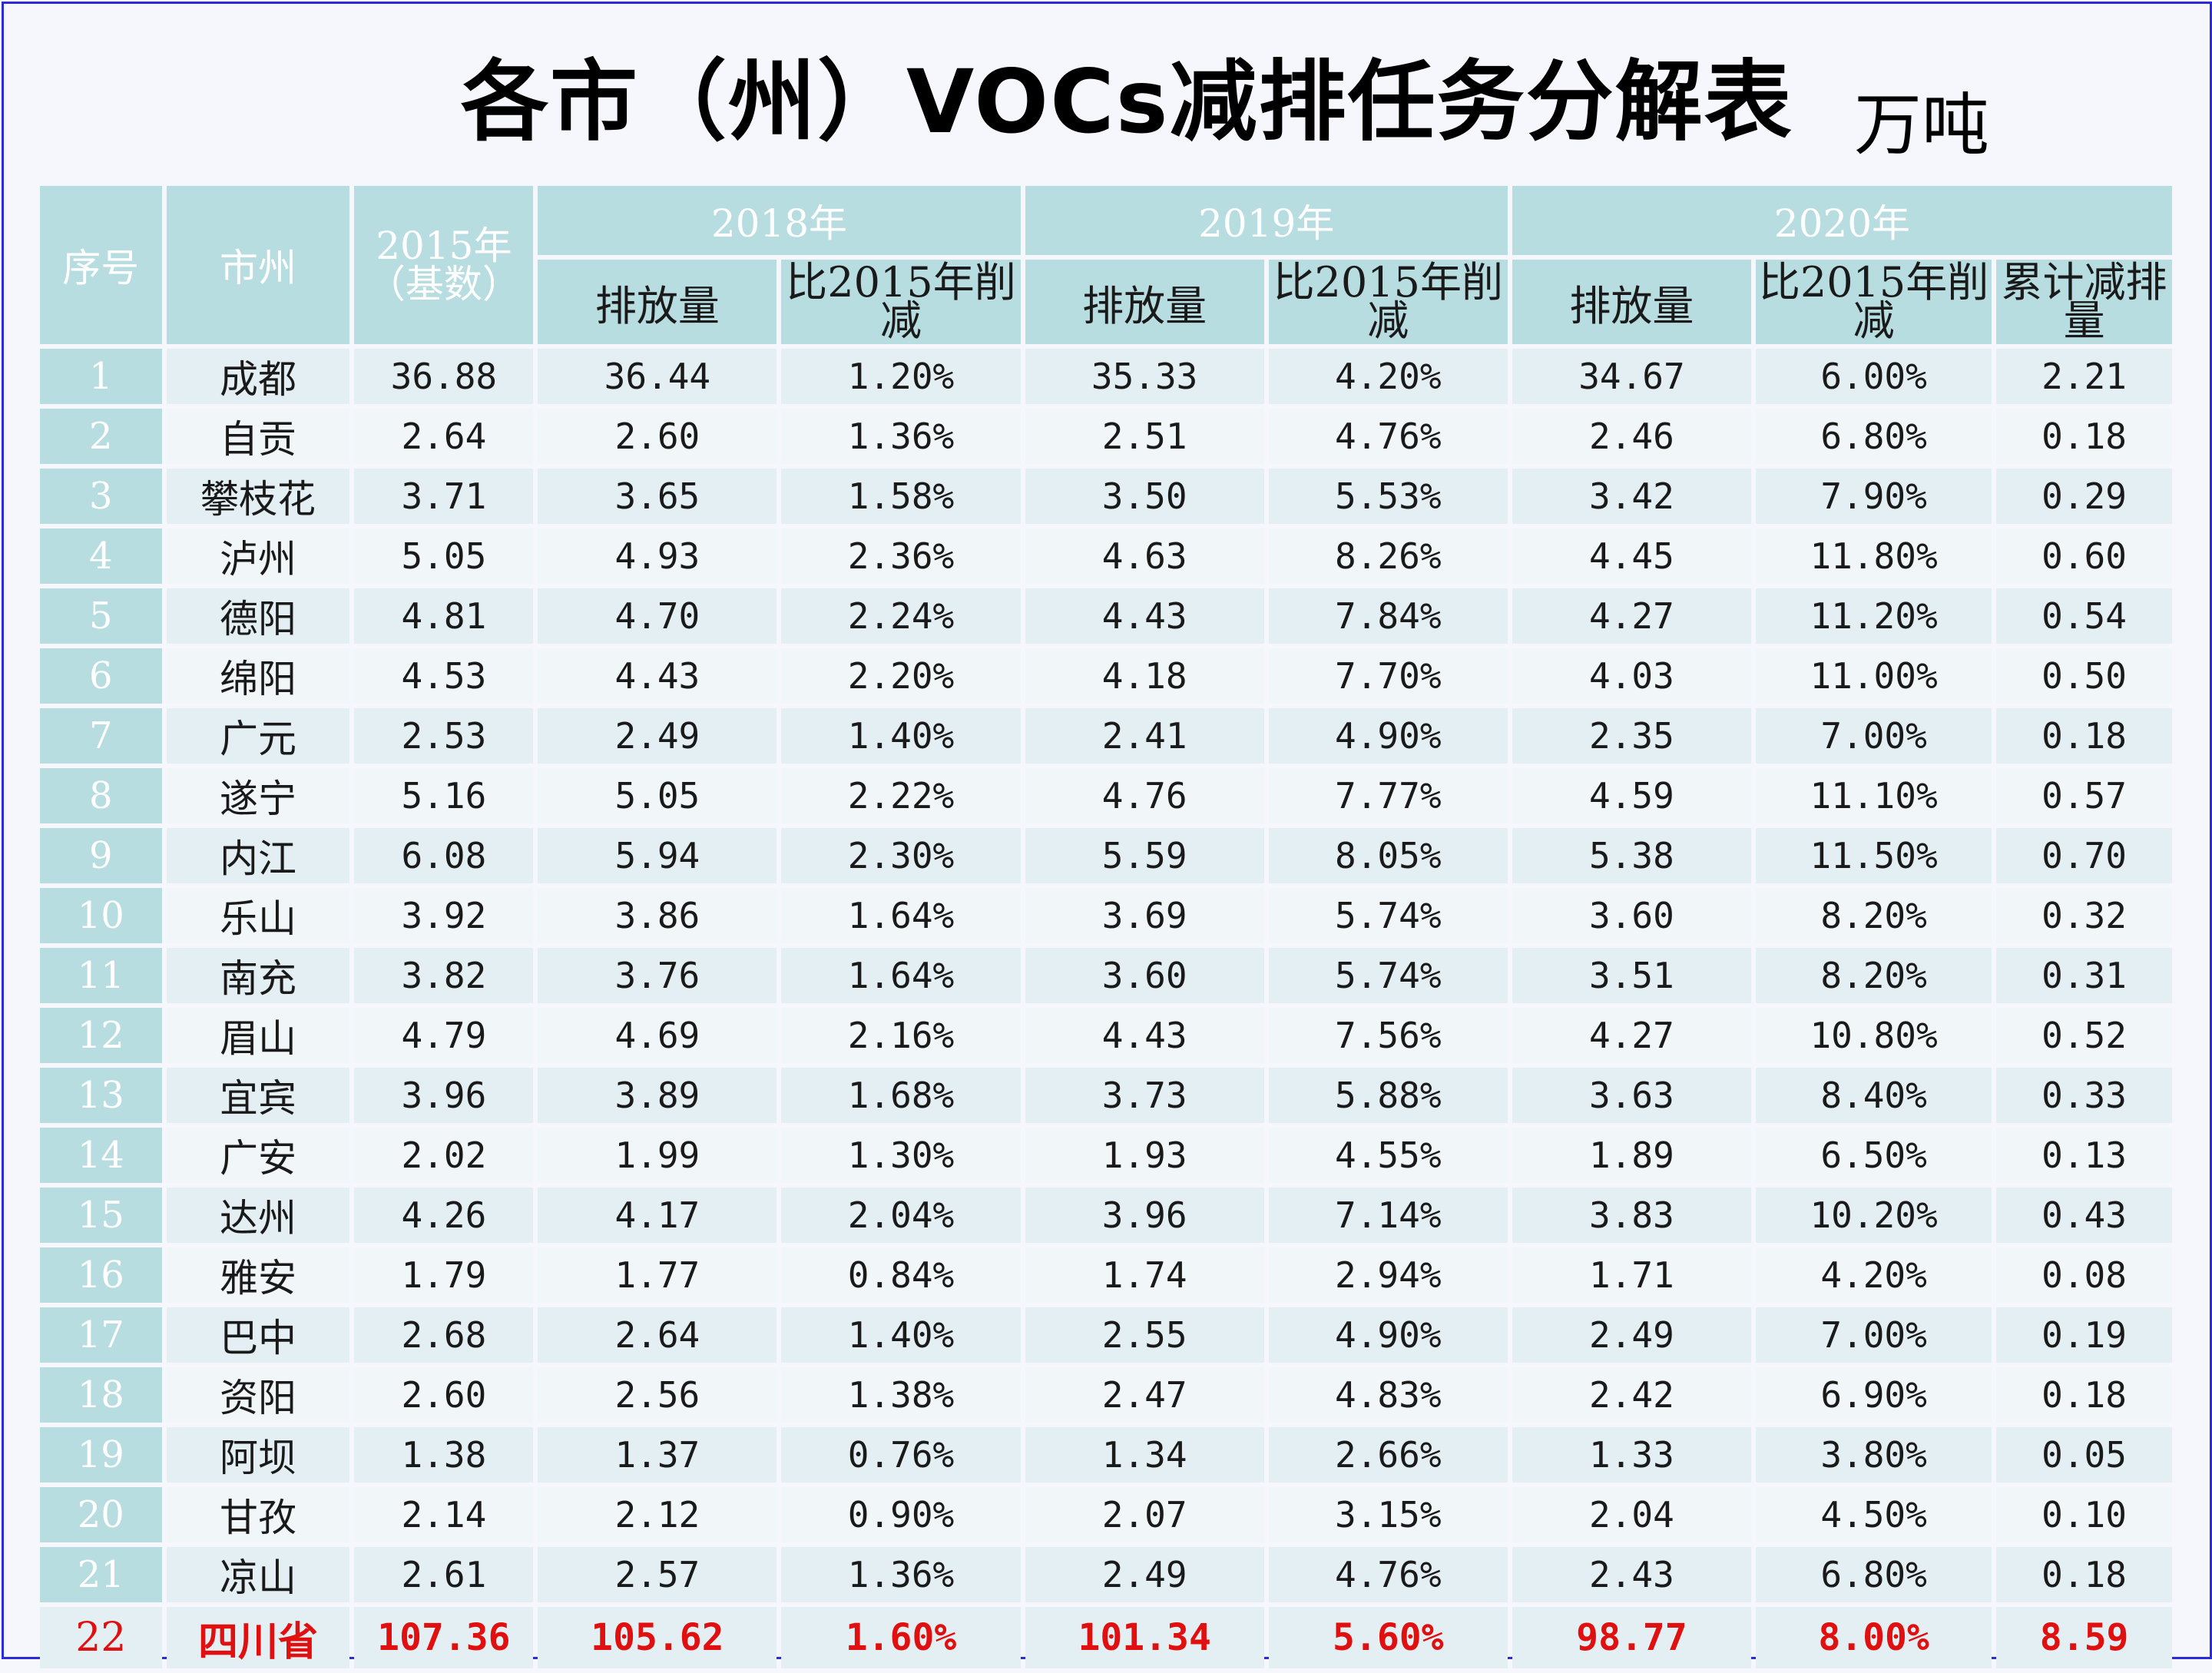  Describe the element at coordinates (1144, 1335) in the screenshot. I see `row-emission-2019: 2.55` at that location.